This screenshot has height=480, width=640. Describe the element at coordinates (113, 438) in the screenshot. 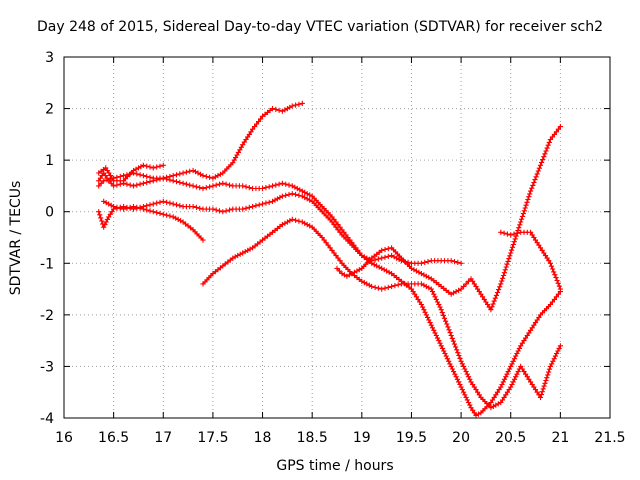

I see `x-tick-label: 16.5` at that location.